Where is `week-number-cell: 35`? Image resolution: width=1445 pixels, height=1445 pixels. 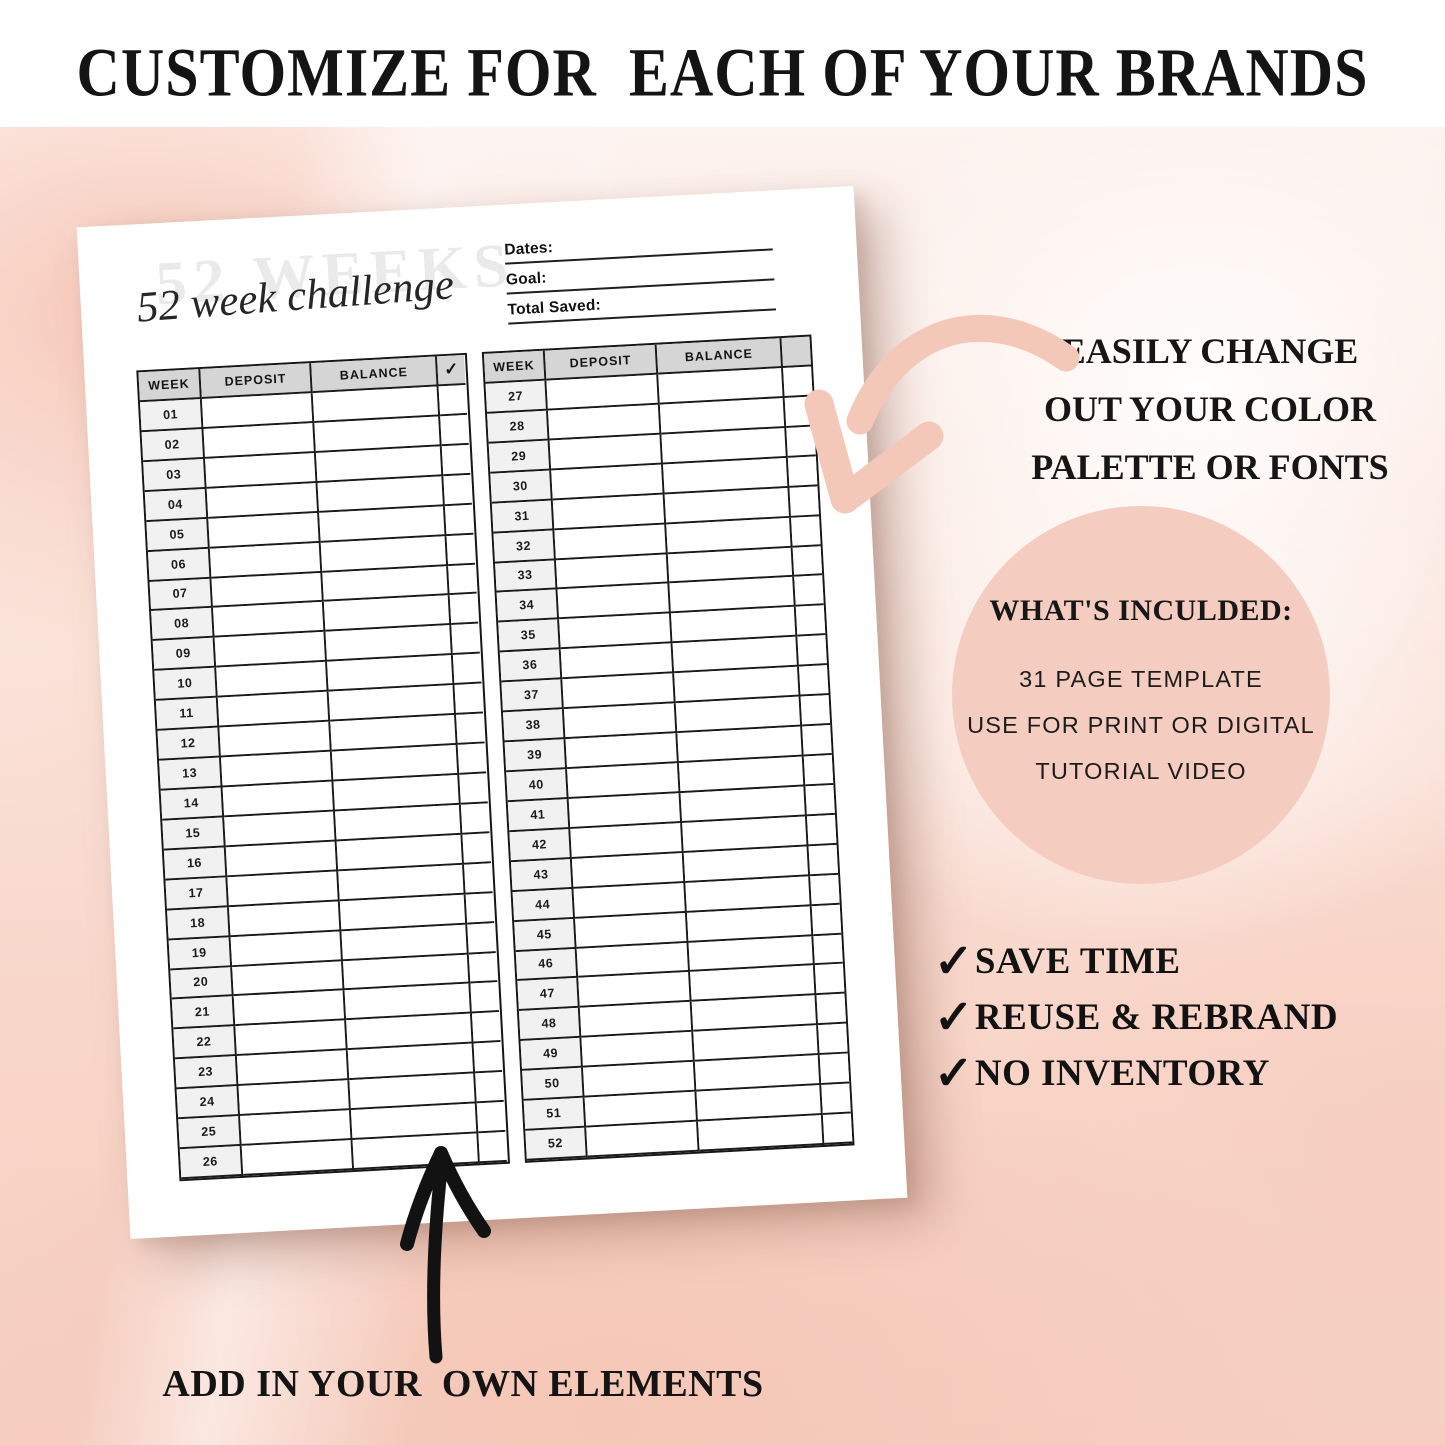 week-number-cell: 35 is located at coordinates (529, 636).